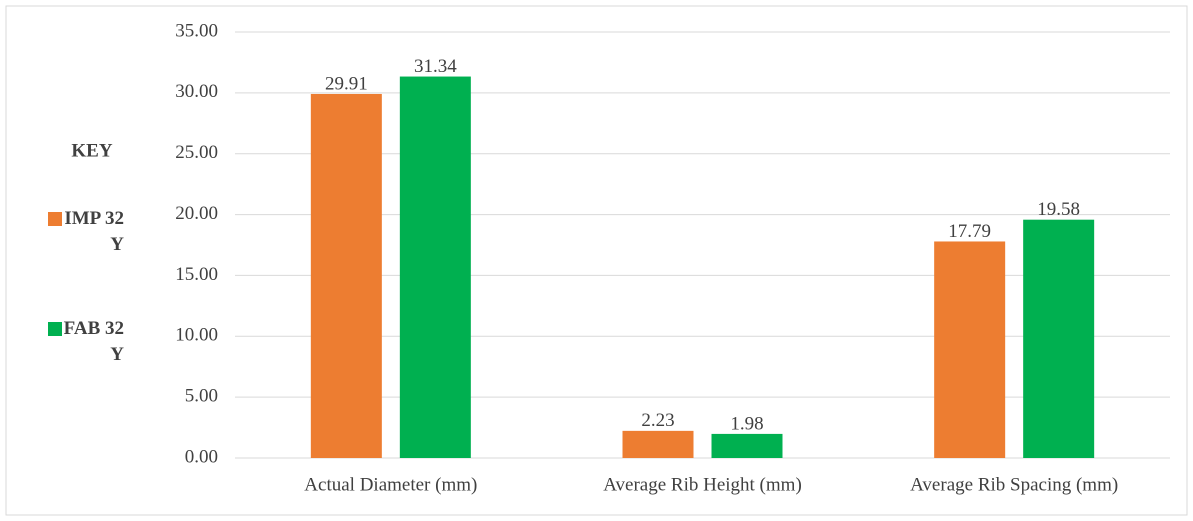  Describe the element at coordinates (196, 213) in the screenshot. I see `y-tick-label: 20.00` at that location.